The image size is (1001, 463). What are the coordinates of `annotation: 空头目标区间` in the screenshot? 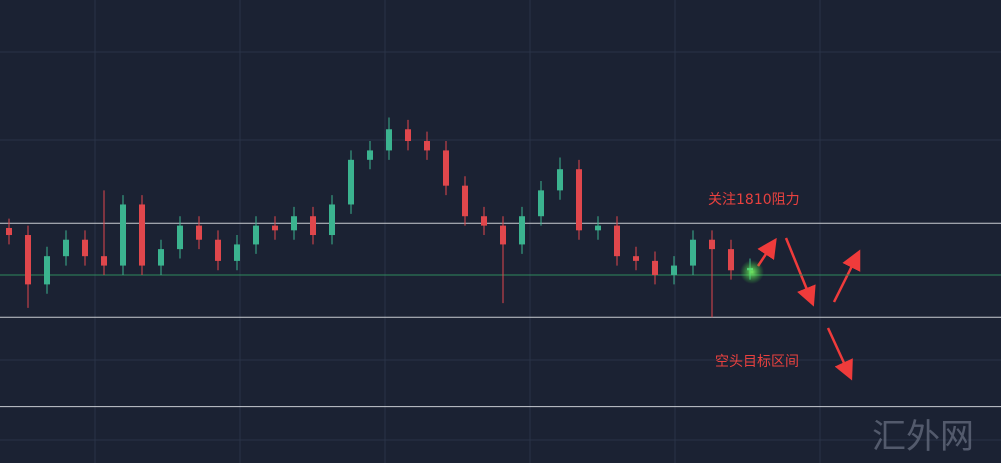 It's located at (757, 362).